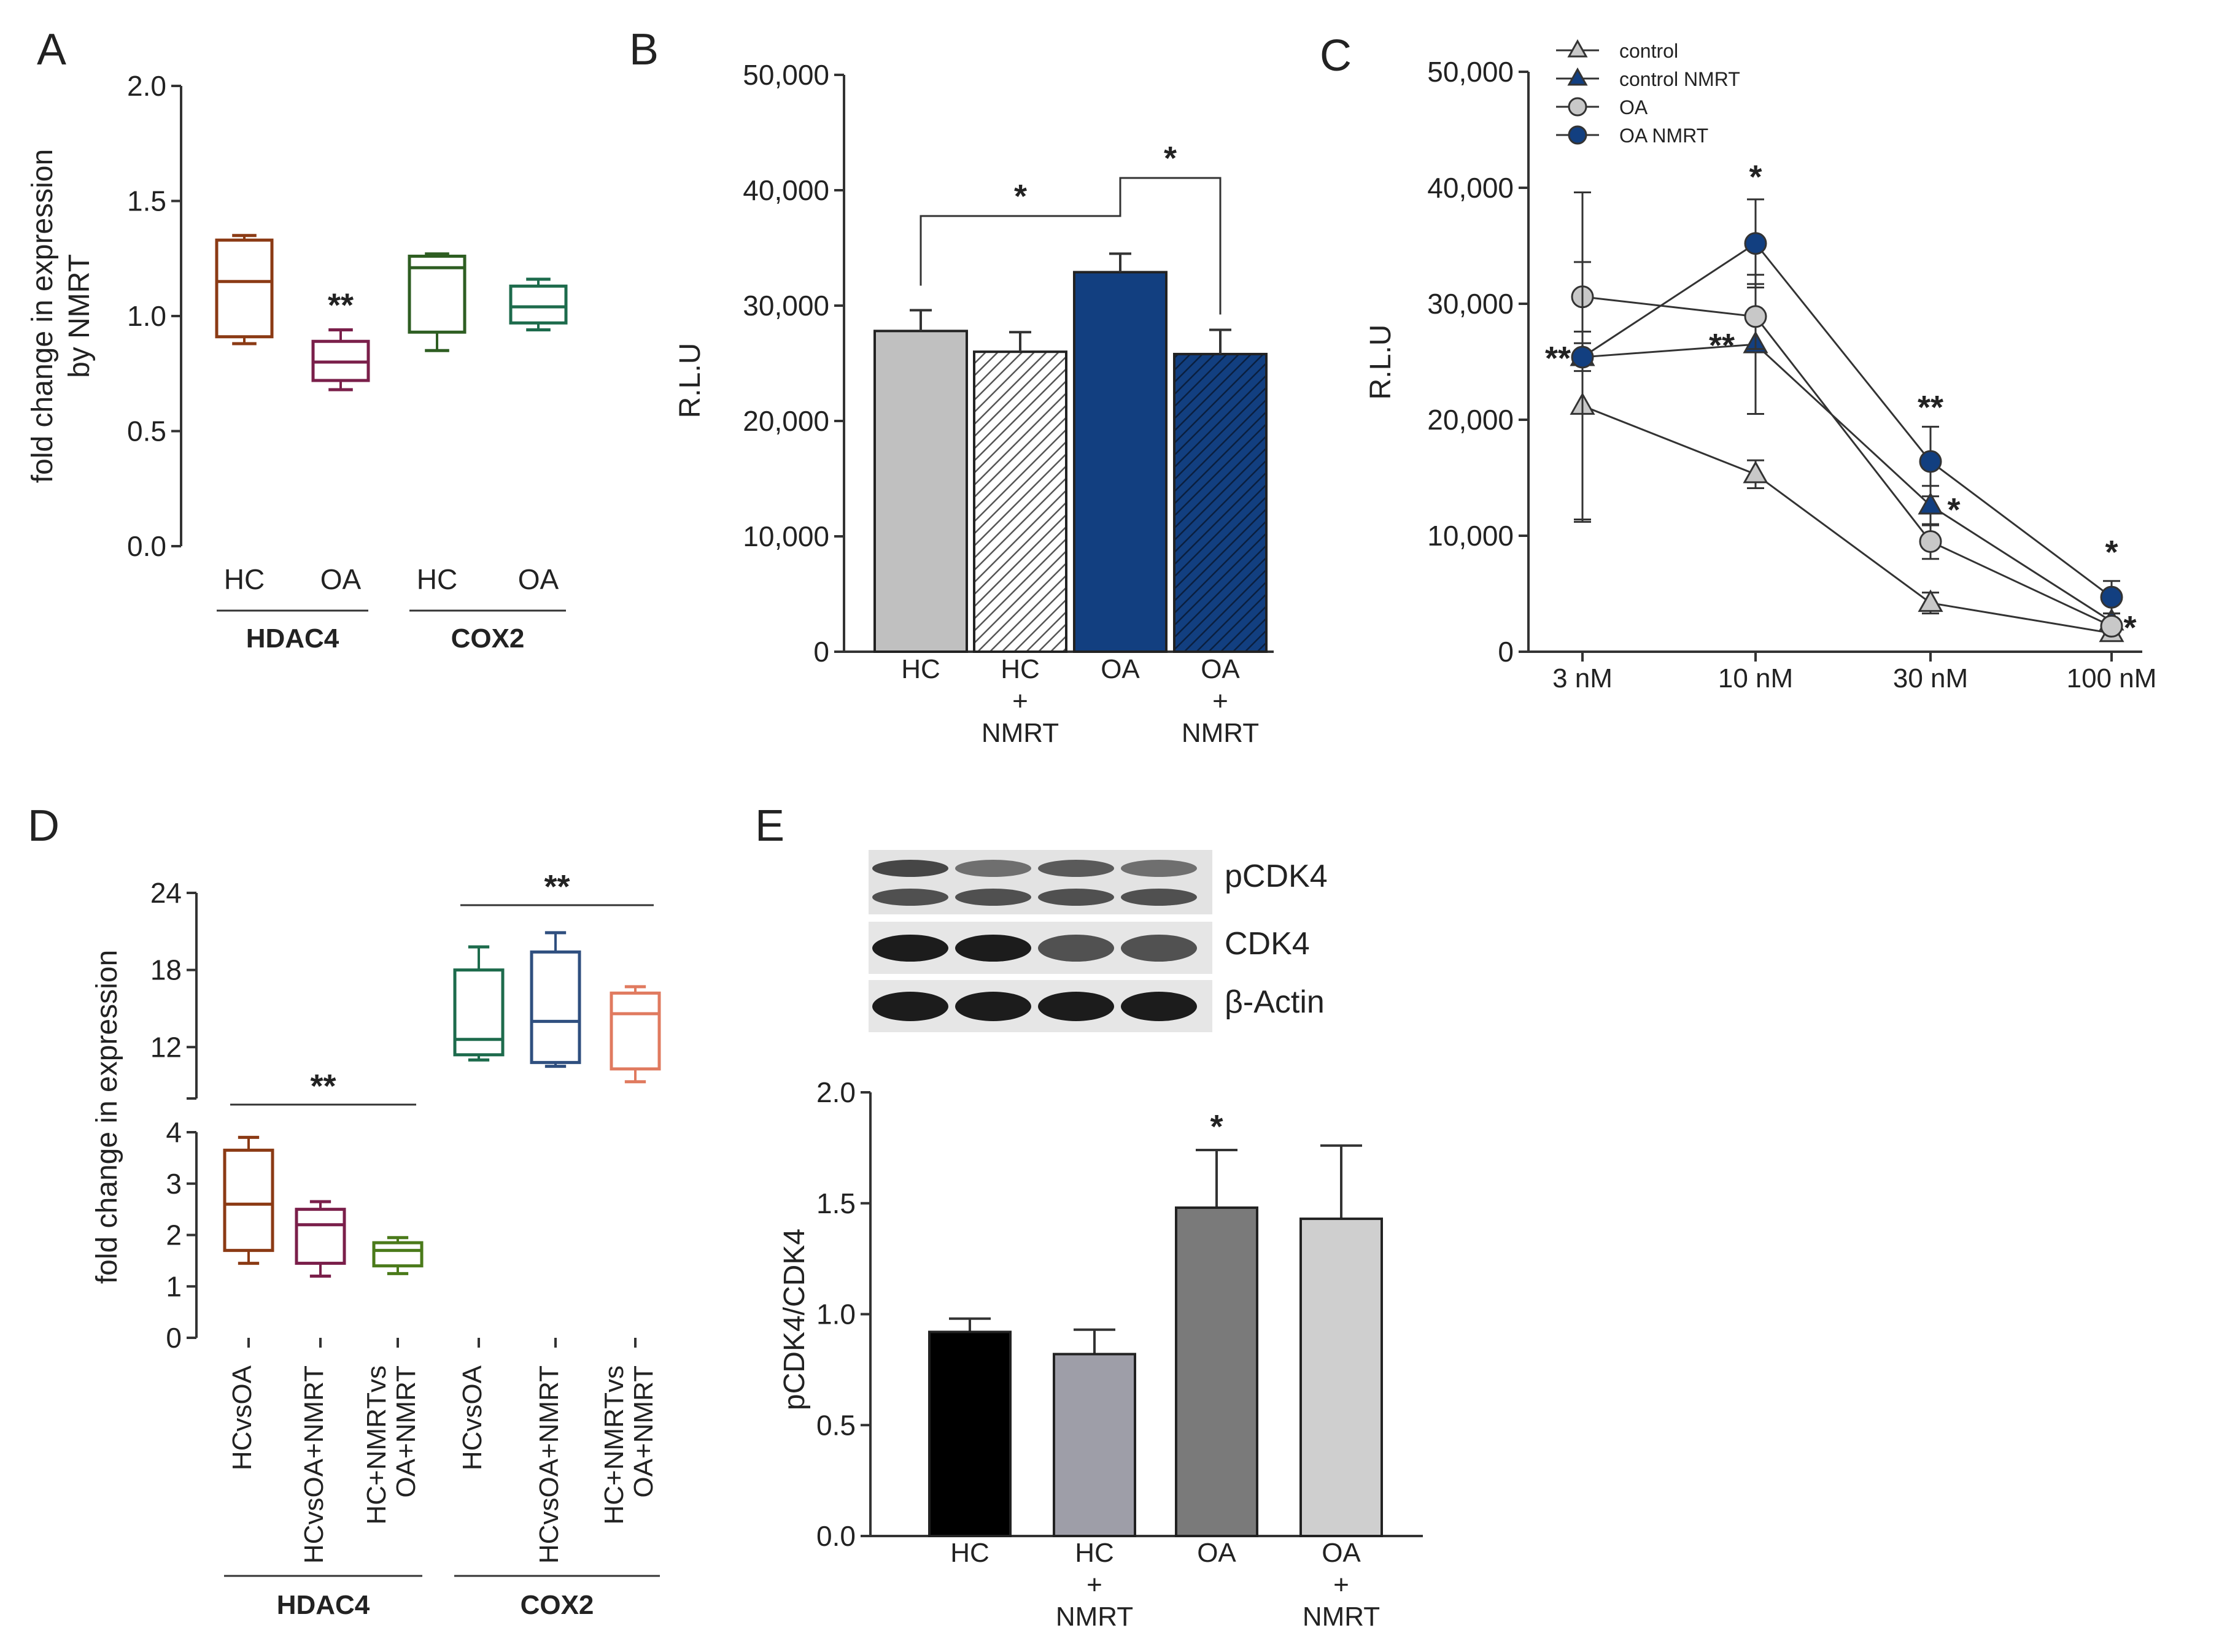 Image resolution: width=2219 pixels, height=1652 pixels. What do you see at coordinates (1276, 876) in the screenshot?
I see `blot-label-pcdk4: pCDK4` at bounding box center [1276, 876].